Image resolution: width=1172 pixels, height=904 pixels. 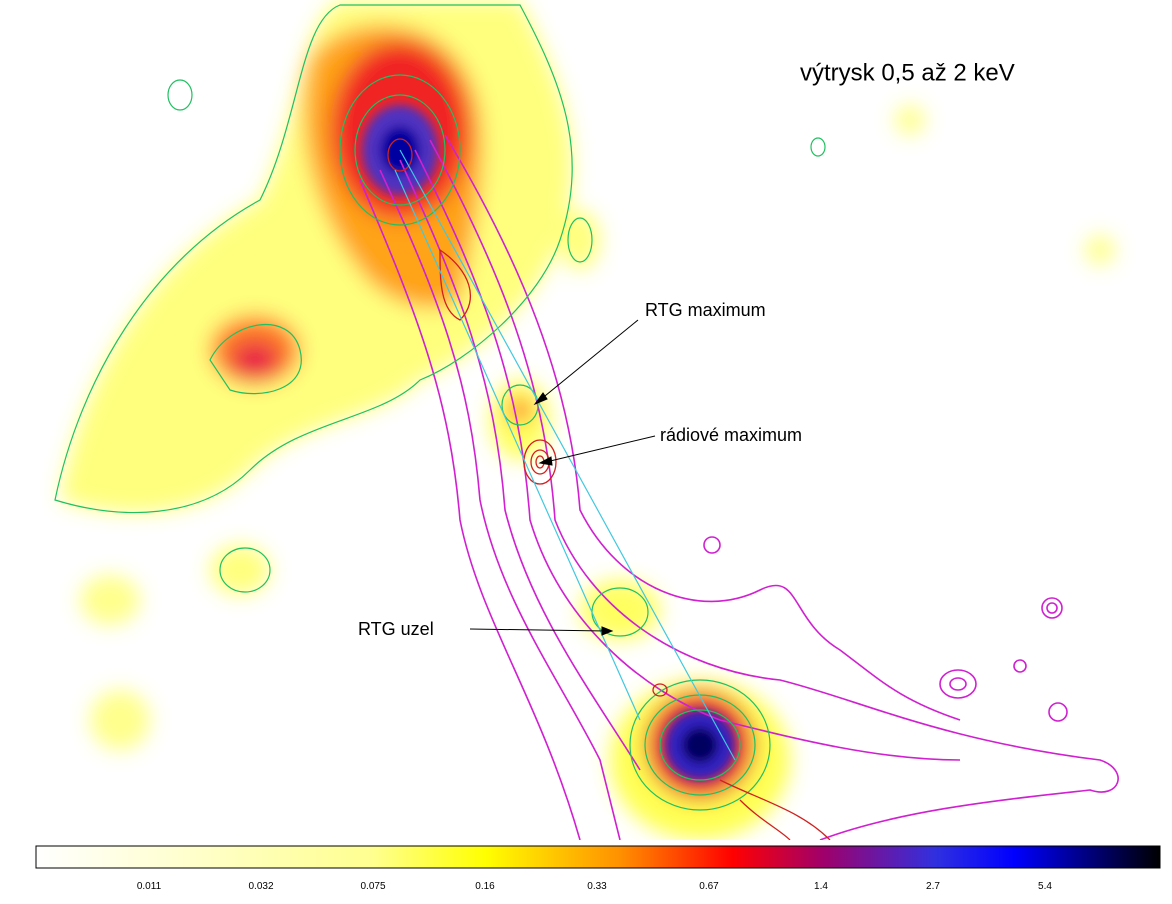 I want to click on colorbar, so click(x=598, y=857).